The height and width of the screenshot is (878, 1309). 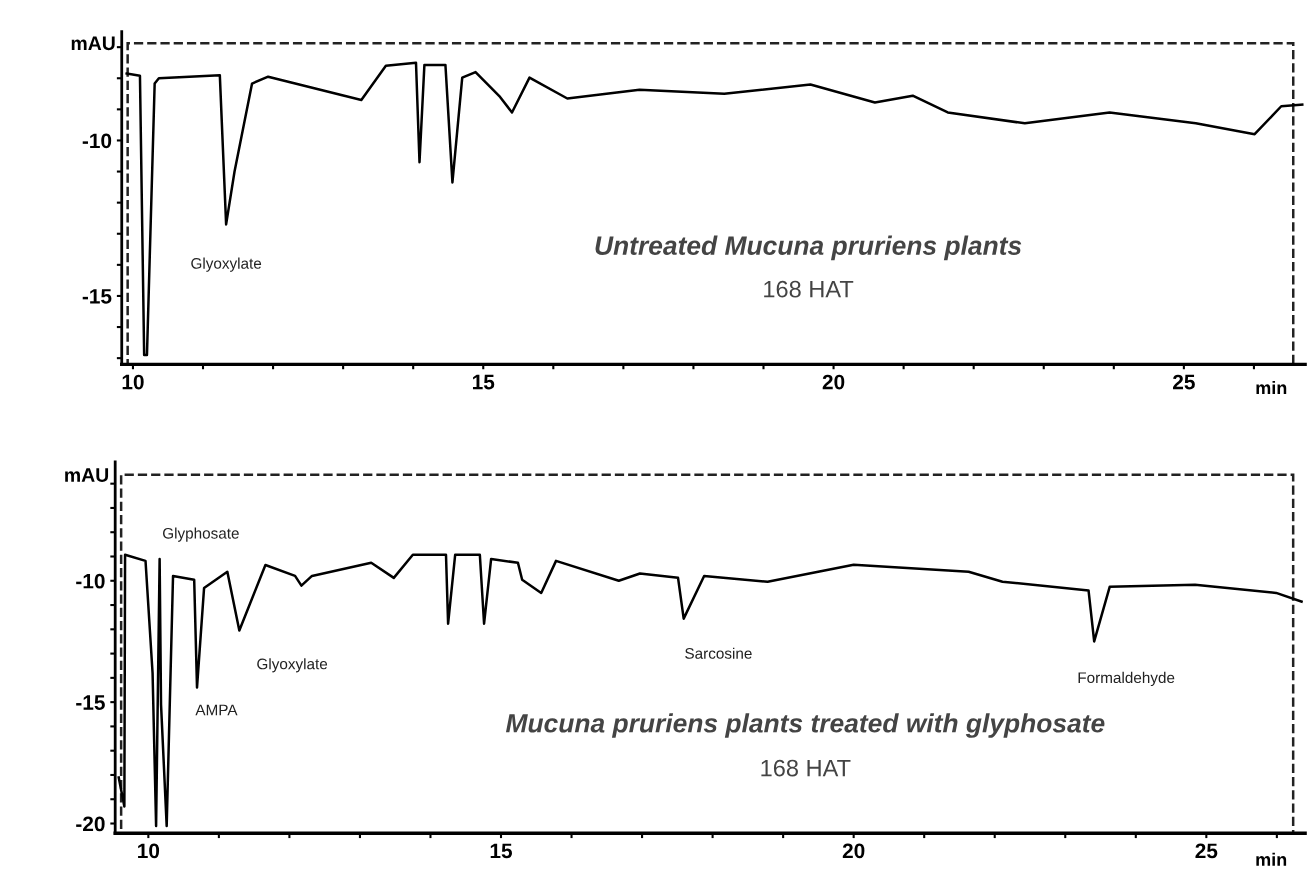 What do you see at coordinates (1126, 679) in the screenshot?
I see `annotation: Formaldehyde` at bounding box center [1126, 679].